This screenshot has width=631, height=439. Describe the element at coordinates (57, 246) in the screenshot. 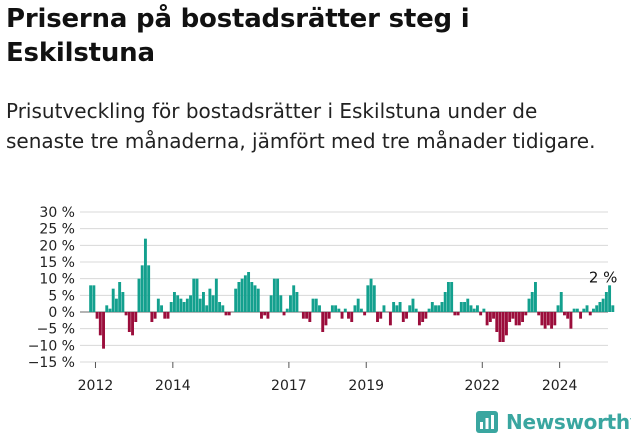

I see `y-tick-label: 20 %` at that location.